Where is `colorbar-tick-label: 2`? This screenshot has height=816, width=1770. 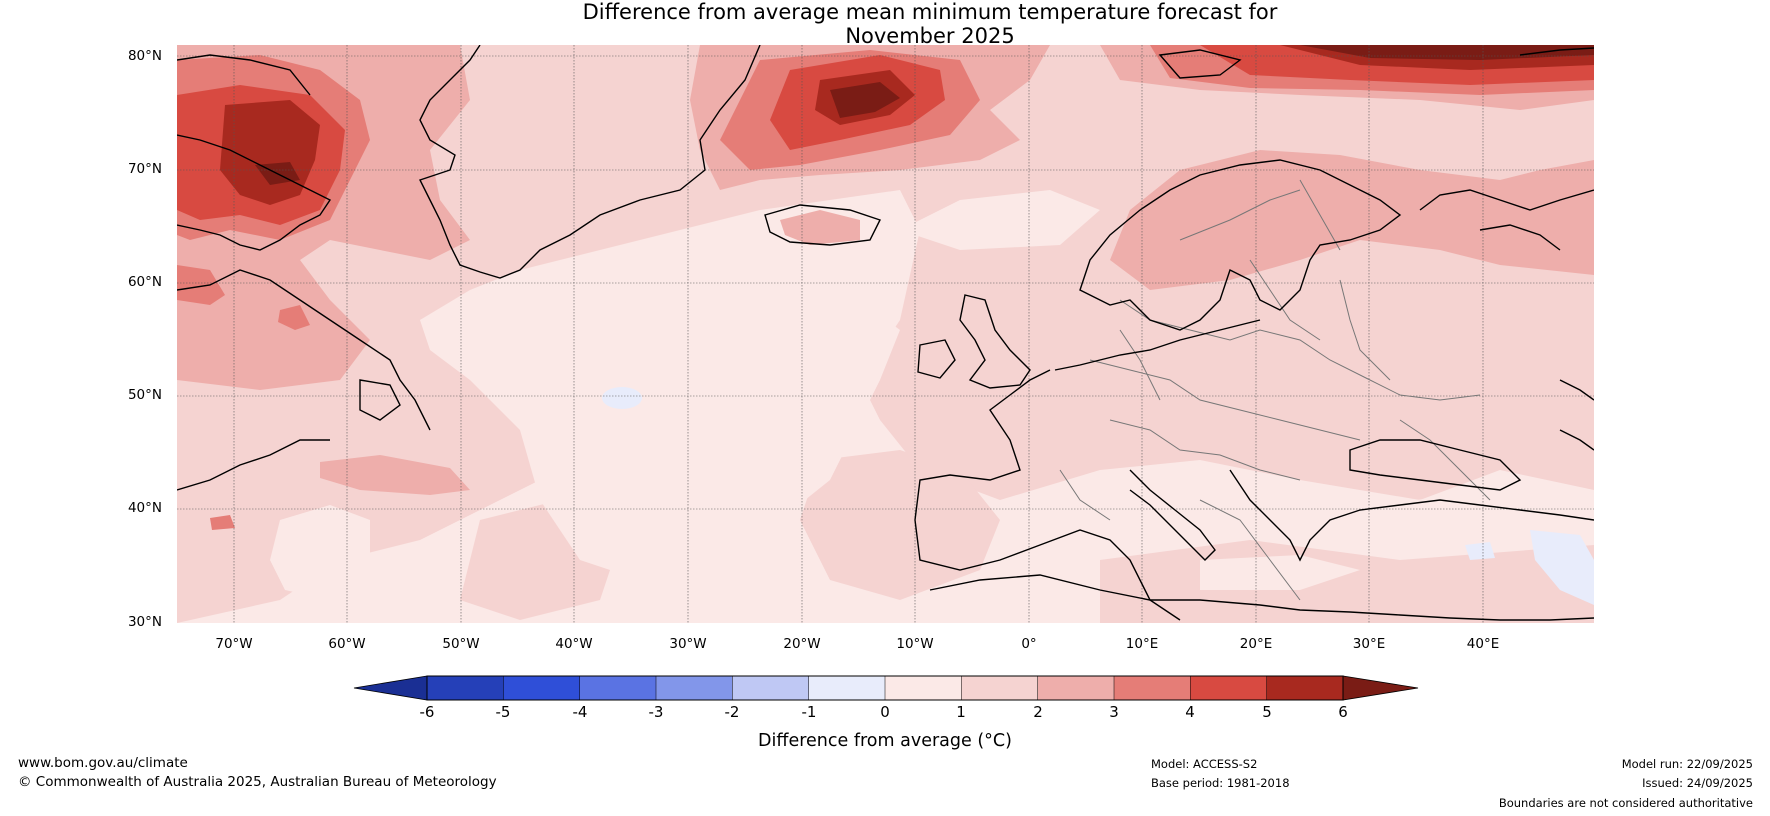 colorbar-tick-label: 2 is located at coordinates (1038, 712).